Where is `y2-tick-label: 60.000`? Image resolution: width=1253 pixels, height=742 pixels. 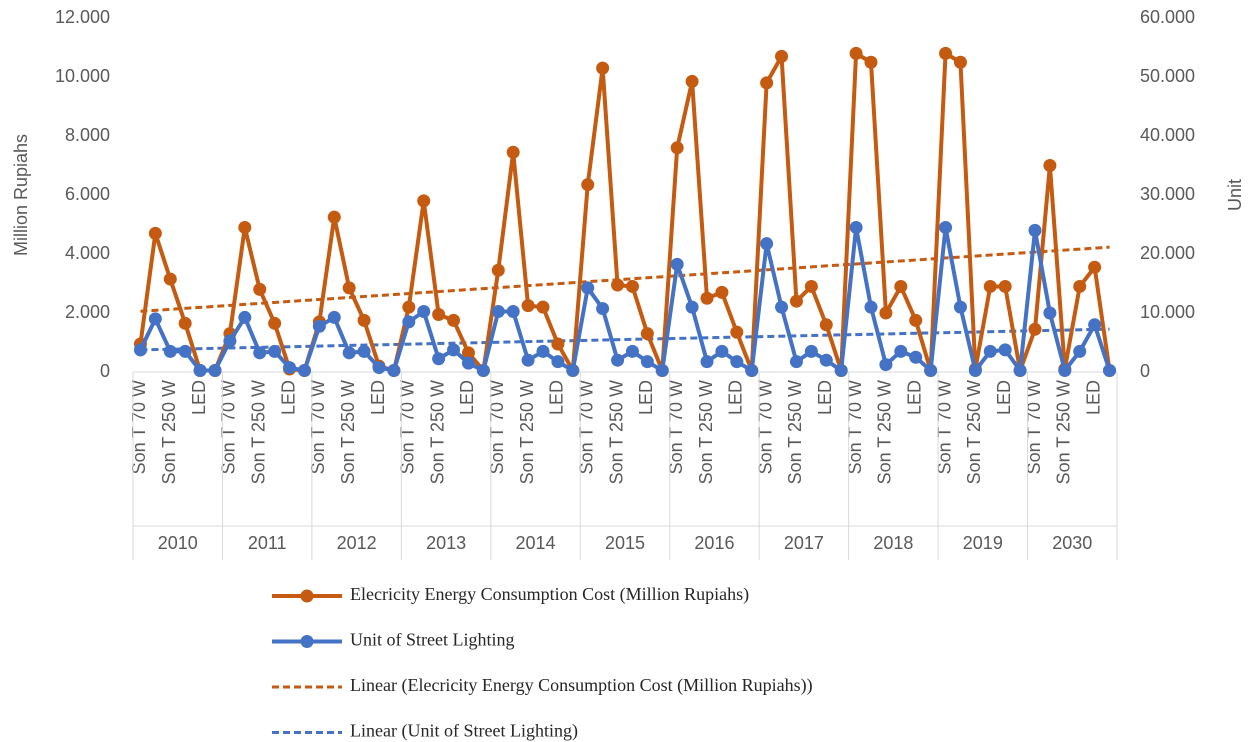 y2-tick-label: 60.000 is located at coordinates (1167, 17).